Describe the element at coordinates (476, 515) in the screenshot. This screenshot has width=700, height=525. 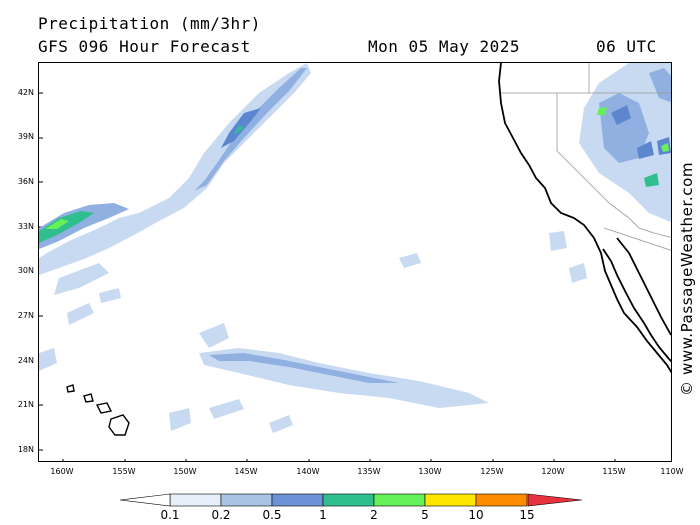
I see `legend-level-10: 10` at that location.